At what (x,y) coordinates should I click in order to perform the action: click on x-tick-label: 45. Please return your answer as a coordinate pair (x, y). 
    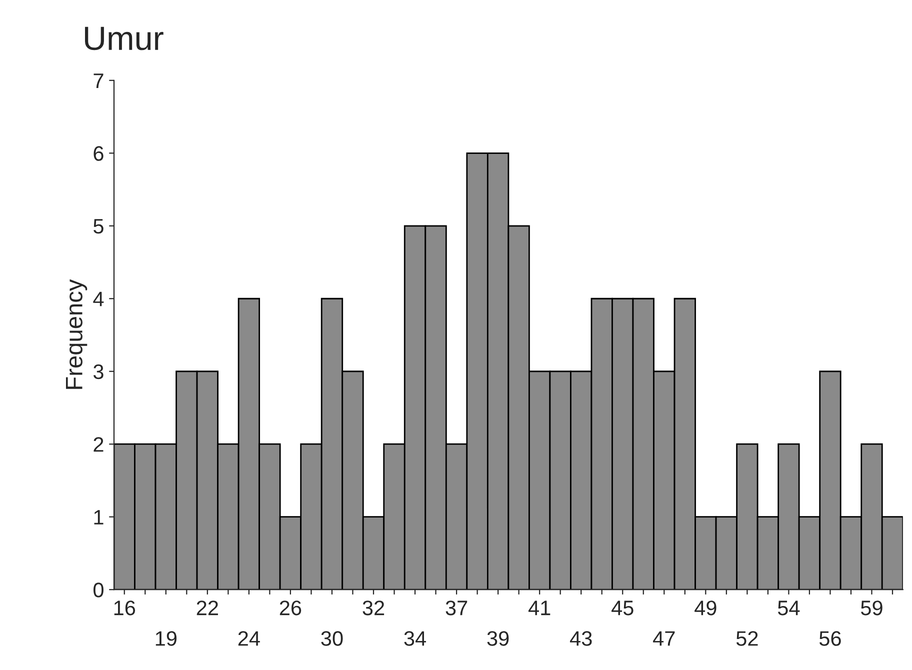
    Looking at the image, I should click on (623, 608).